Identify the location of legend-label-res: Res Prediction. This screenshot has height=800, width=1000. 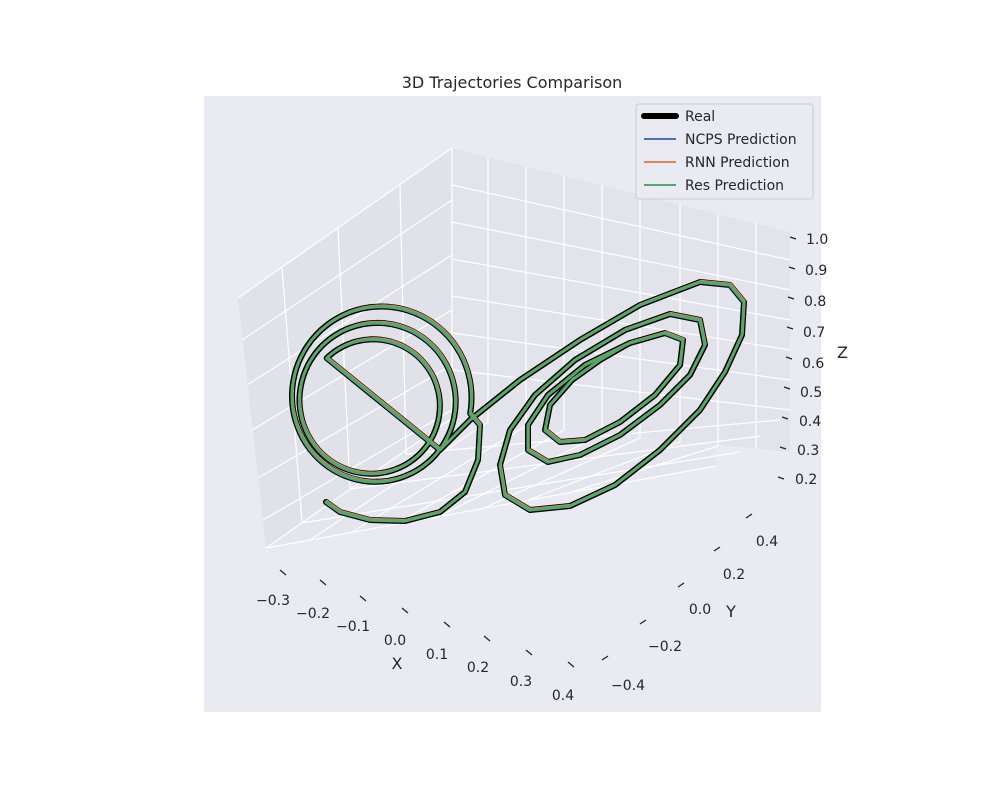
(734, 186).